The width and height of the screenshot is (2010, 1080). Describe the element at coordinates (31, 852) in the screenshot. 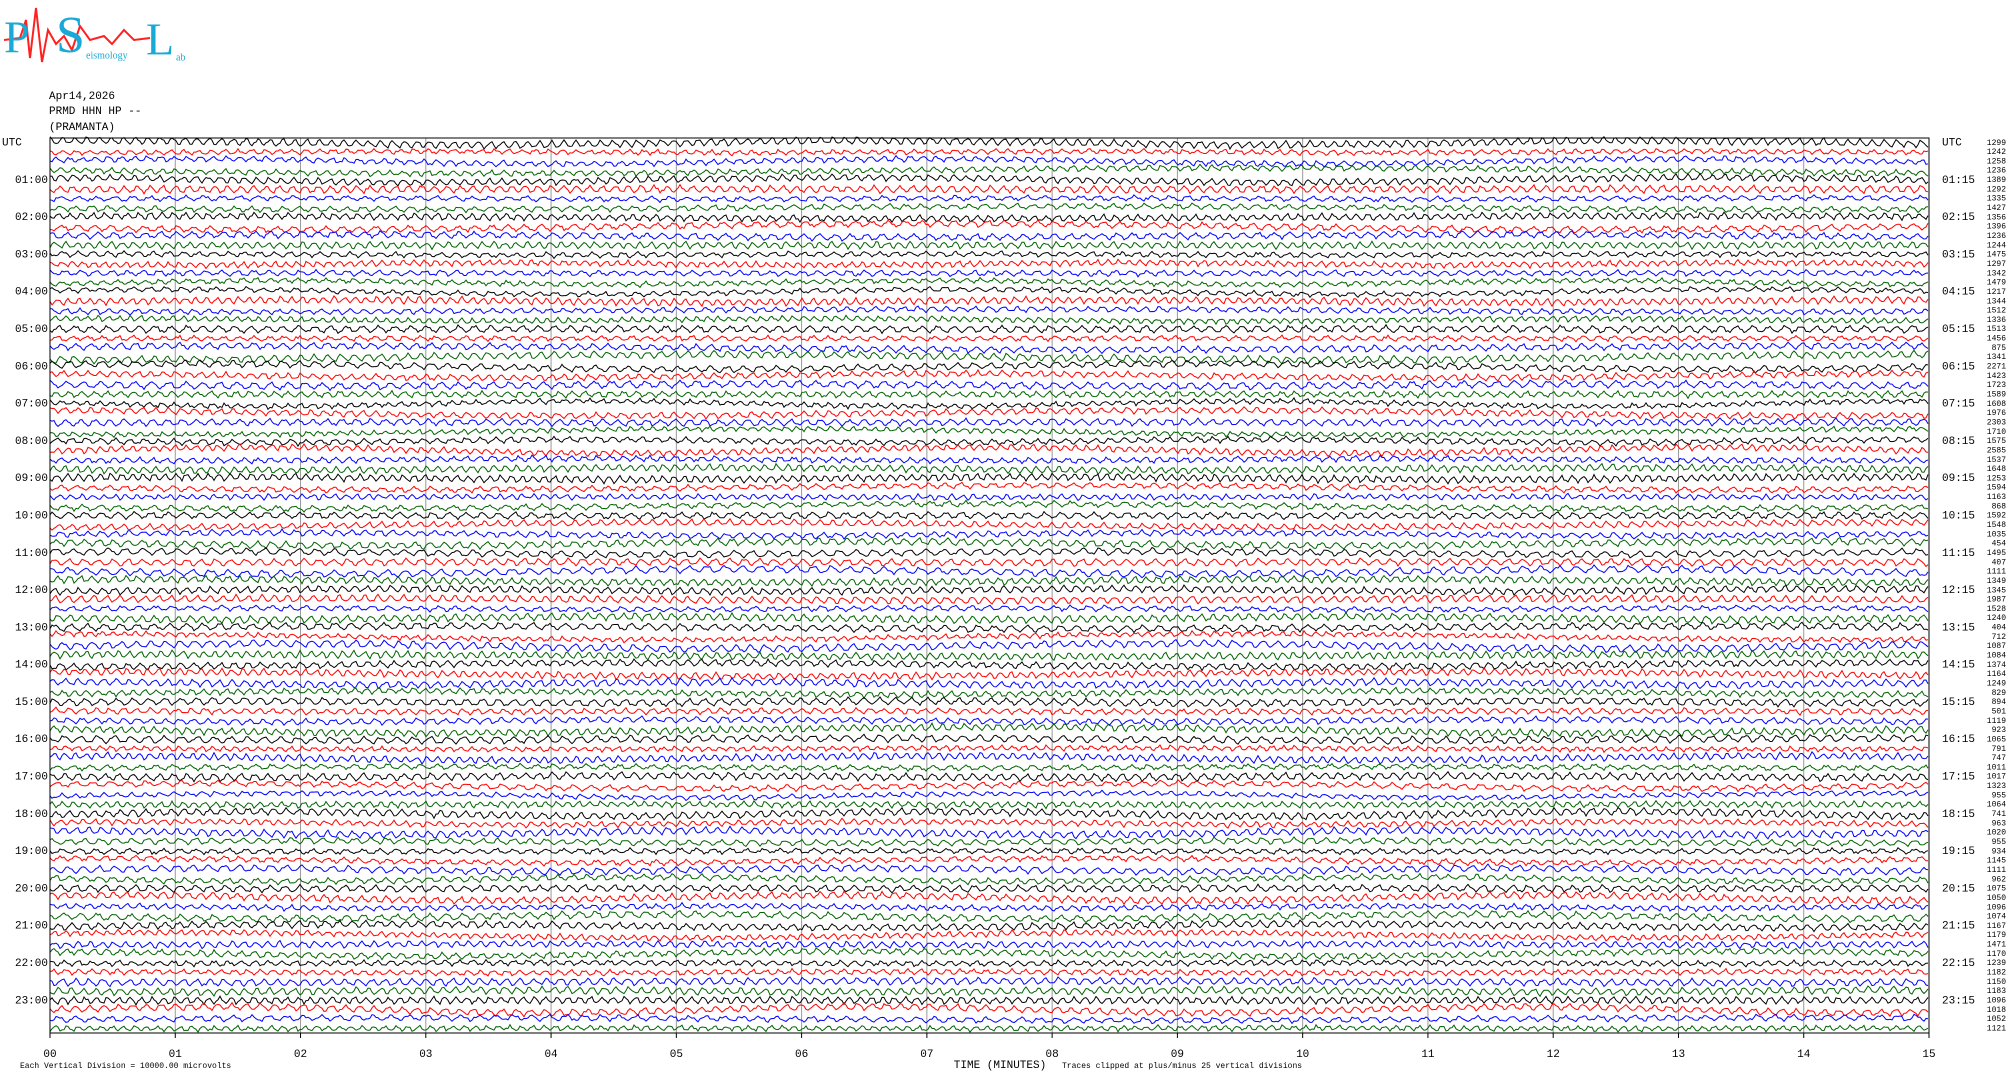

I see `left-time-label: 19:00` at that location.